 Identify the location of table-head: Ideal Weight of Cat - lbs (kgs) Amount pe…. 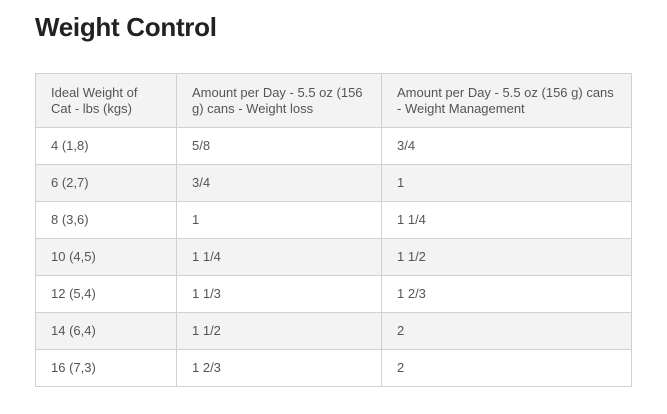
(333, 100).